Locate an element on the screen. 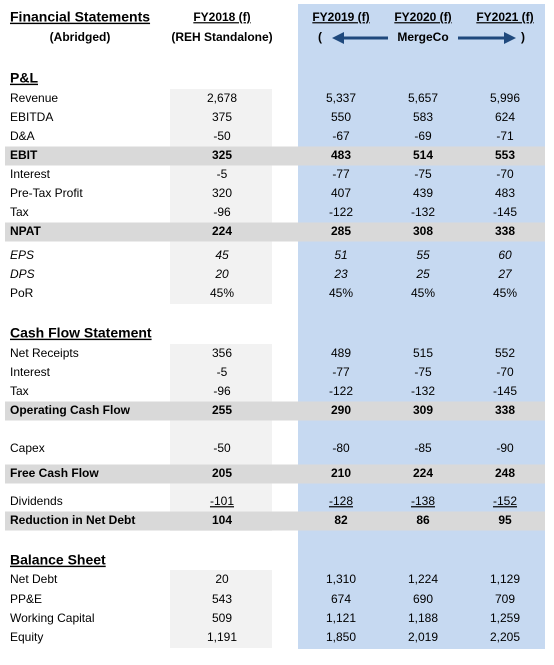 The width and height of the screenshot is (554, 665). cell-value: 2,019 is located at coordinates (423, 637).